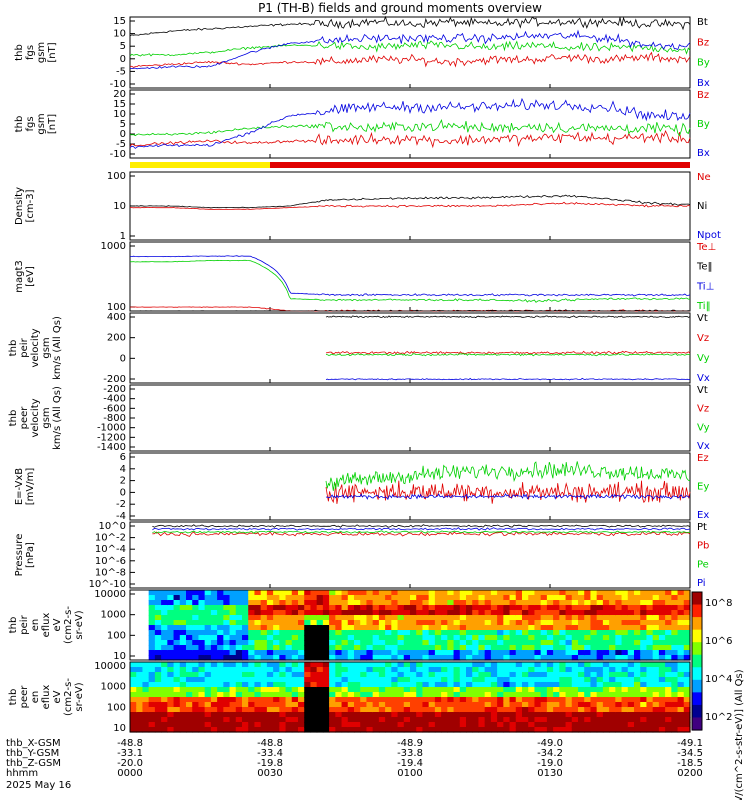 The height and width of the screenshot is (800, 750). I want to click on axis-row-value: -33.8, so click(410, 753).